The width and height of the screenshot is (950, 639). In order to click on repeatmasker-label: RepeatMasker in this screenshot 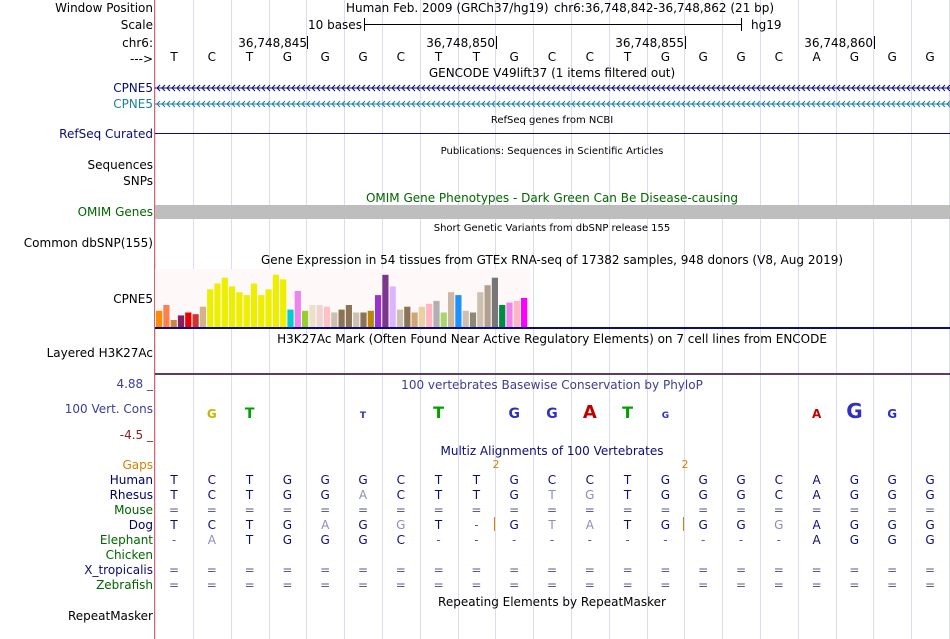, I will do `click(110, 616)`.